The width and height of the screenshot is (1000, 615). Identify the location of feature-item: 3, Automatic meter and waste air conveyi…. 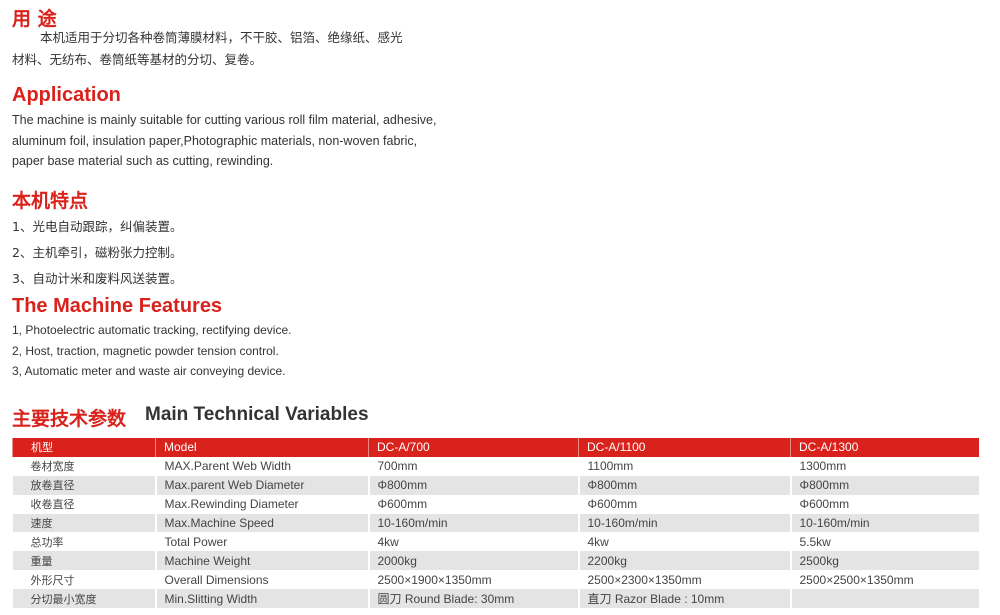
(149, 371).